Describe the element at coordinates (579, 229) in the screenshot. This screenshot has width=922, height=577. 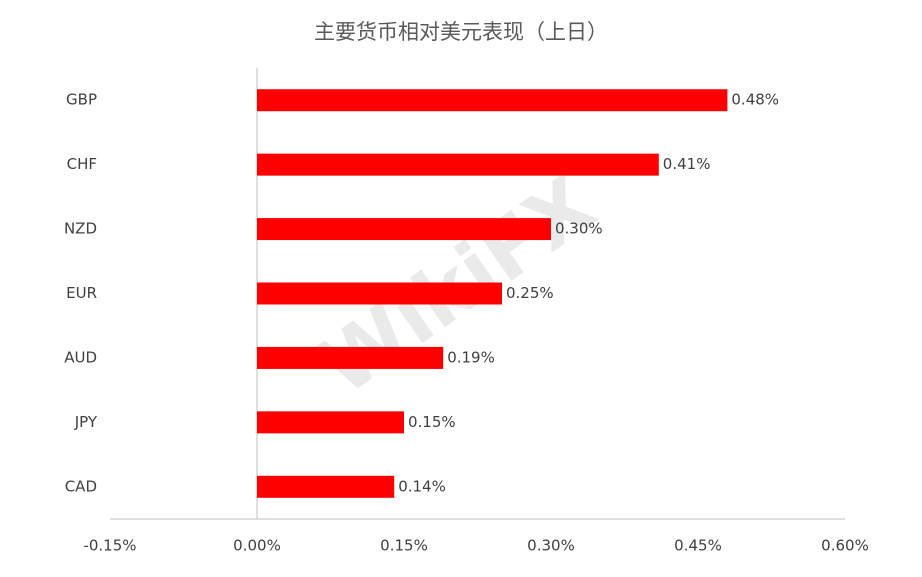
I see `value-label: 0.30%` at that location.